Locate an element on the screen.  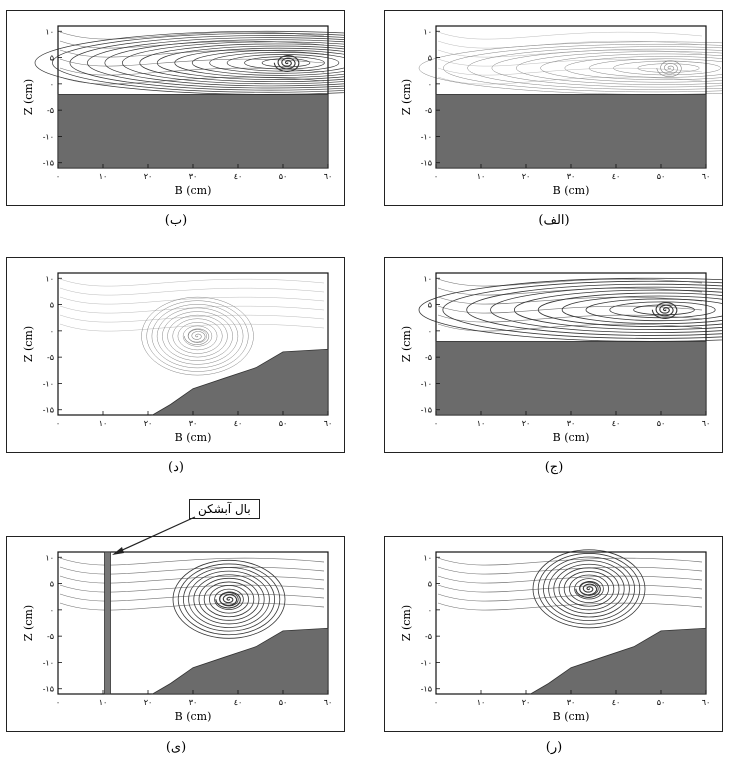
groyne-wall is located at coordinates (107, 623).